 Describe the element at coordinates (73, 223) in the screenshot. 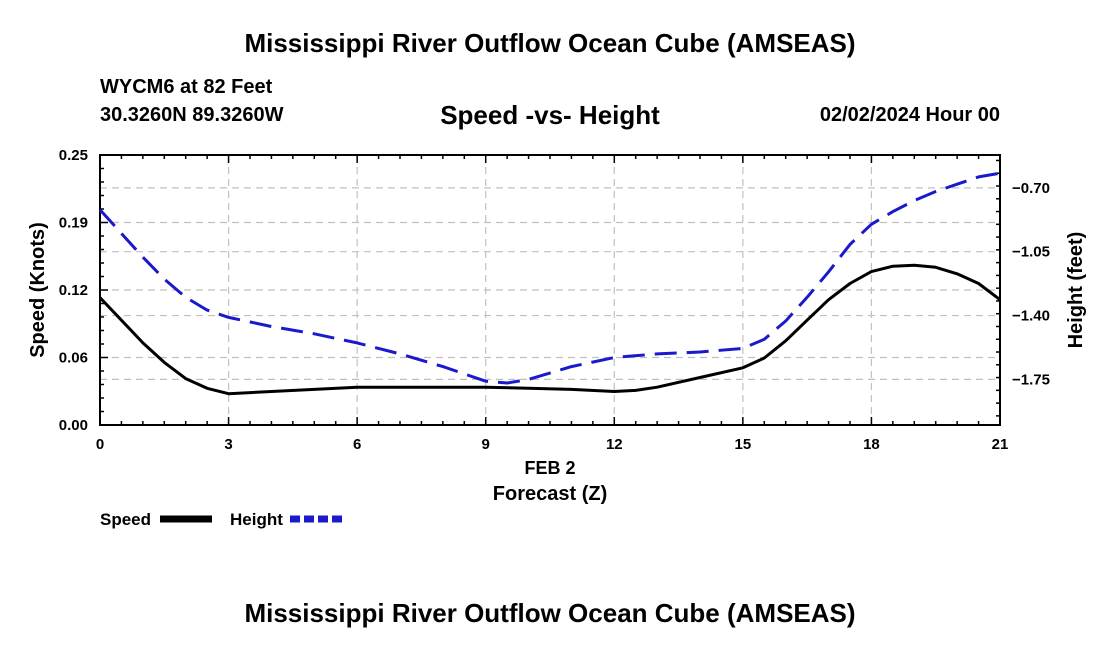

I see `y-left-tick-label: 0.19` at that location.